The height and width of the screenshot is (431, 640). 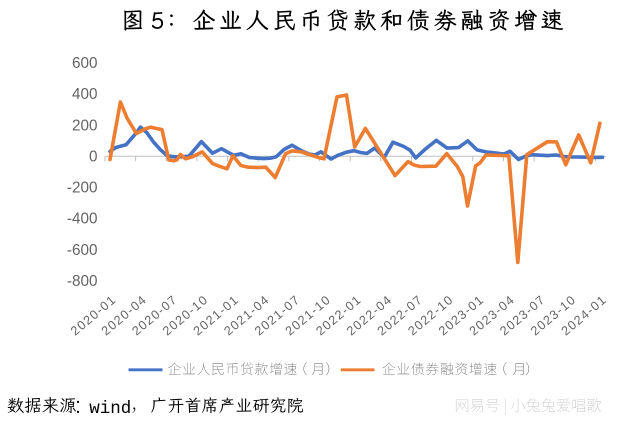 I want to click on svg-text: -600, so click(x=82, y=250).